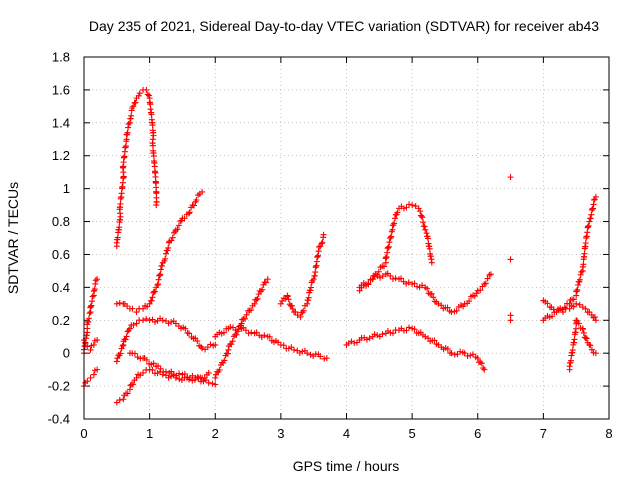 This screenshot has width=640, height=480. What do you see at coordinates (61, 287) in the screenshot?
I see `y-tick-label: 0.4` at bounding box center [61, 287].